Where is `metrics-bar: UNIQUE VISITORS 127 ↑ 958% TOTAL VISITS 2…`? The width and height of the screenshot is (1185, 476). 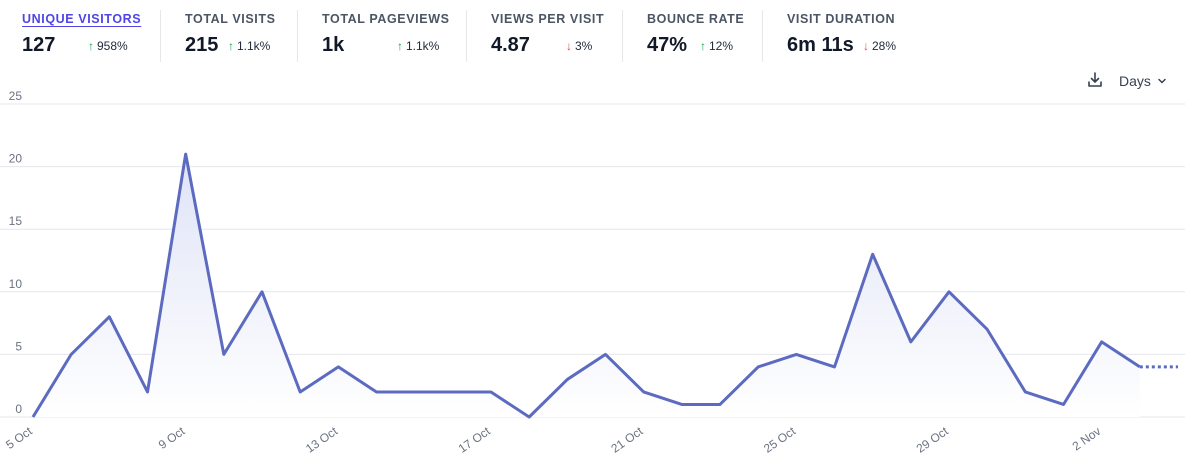
metrics-bar: UNIQUE VISITORS 127 ↑ 958% TOTAL VISITS 2… is located at coordinates (592, 31).